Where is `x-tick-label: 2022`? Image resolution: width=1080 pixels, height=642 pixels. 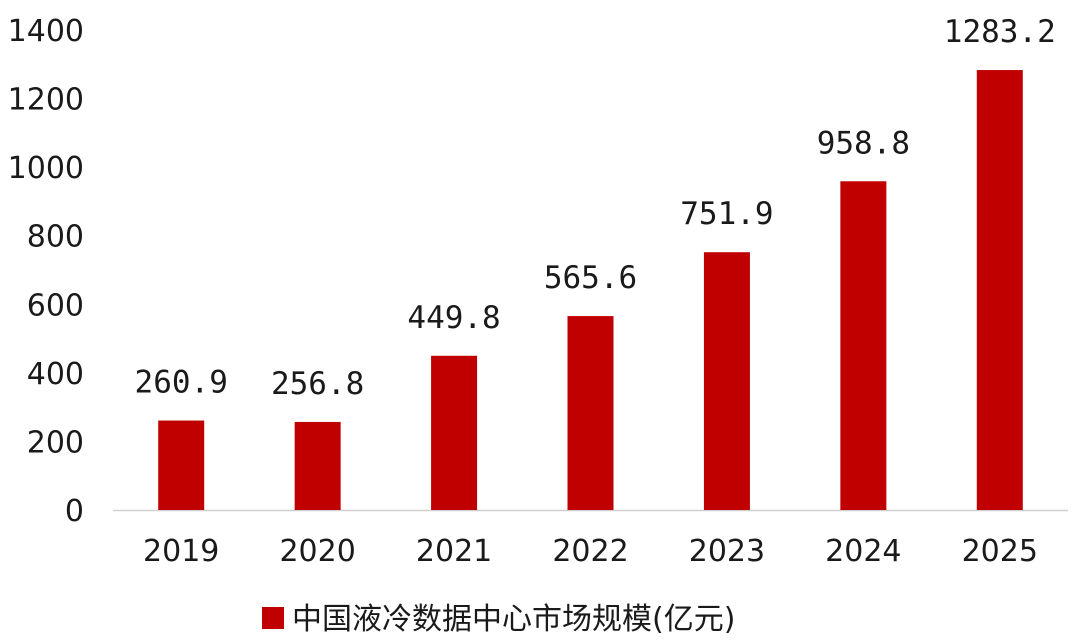 x-tick-label: 2022 is located at coordinates (590, 551).